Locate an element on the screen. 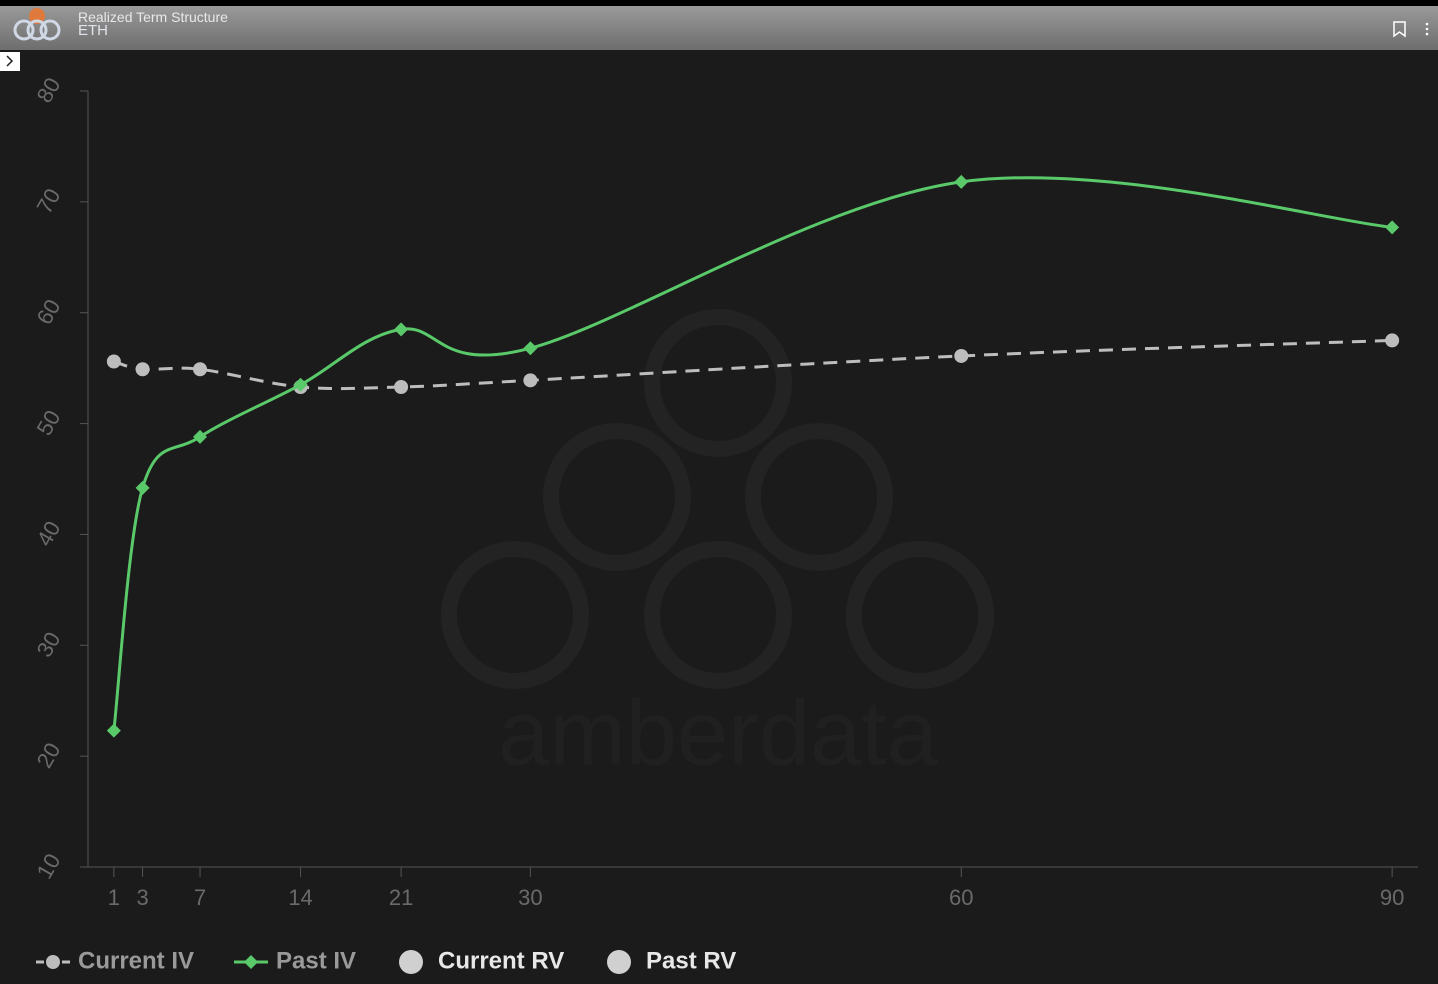  x-tick-label: 21 is located at coordinates (401, 897).